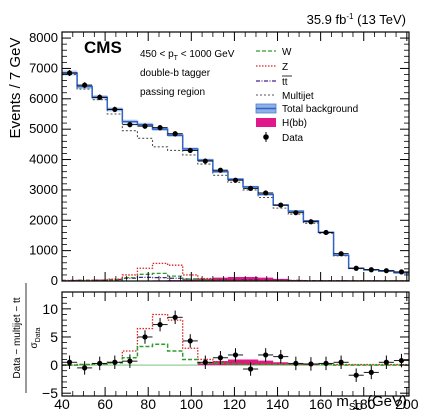  Describe the element at coordinates (293, 138) in the screenshot. I see `svg-text: Data` at that location.